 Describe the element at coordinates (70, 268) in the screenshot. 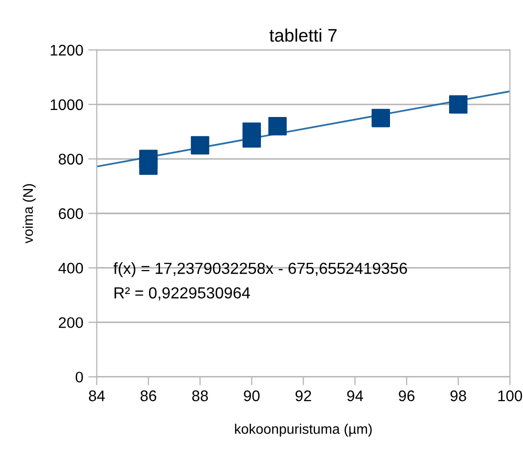

I see `y-tick-label: 400` at that location.